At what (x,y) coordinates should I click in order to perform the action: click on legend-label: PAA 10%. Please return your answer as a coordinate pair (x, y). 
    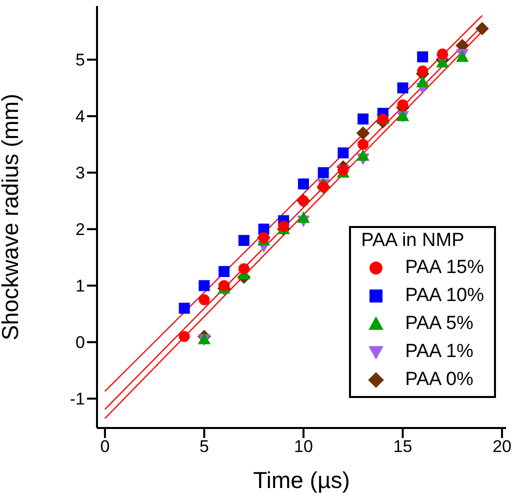
    Looking at the image, I should click on (444, 296).